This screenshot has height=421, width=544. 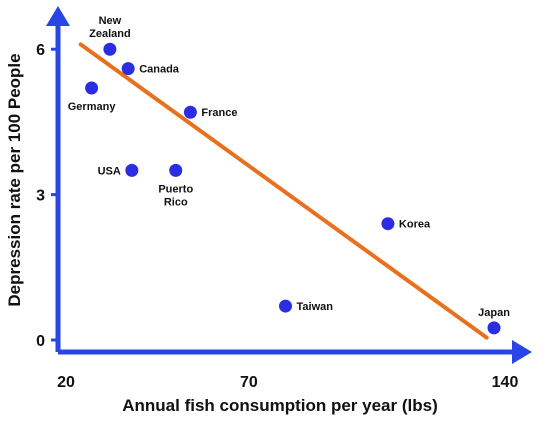 What do you see at coordinates (92, 107) in the screenshot?
I see `point-label: Germany` at bounding box center [92, 107].